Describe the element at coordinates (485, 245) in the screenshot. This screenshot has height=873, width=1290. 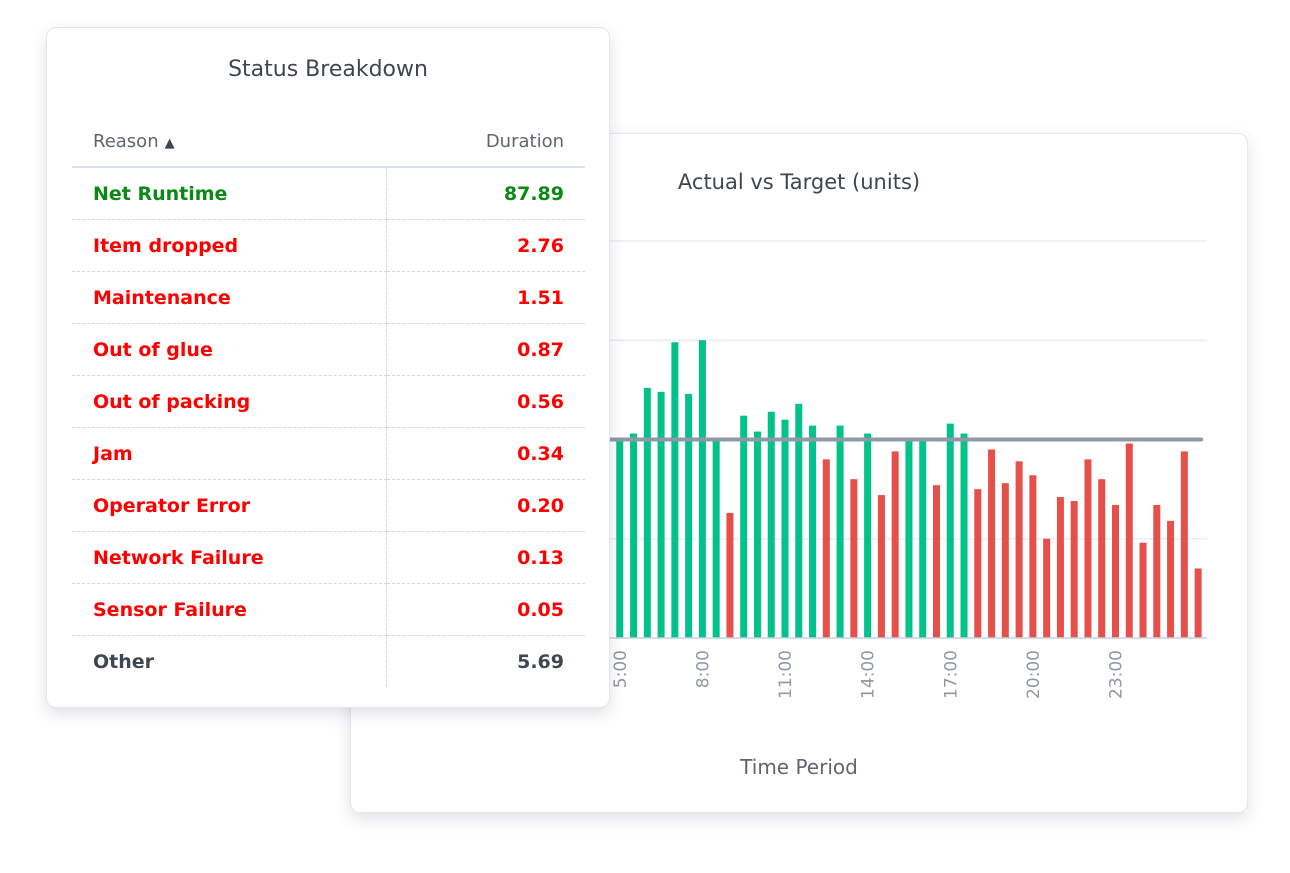
I see `duration-cell: 2.76` at that location.